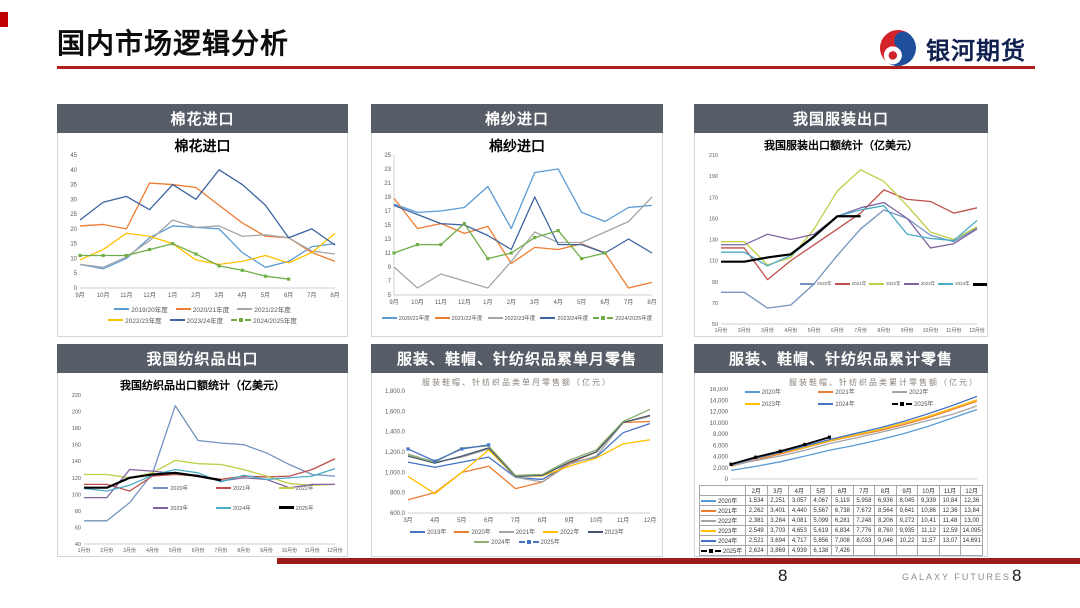 This screenshot has height=608, width=1080. Describe the element at coordinates (851, 397) in the screenshot. I see `cumulative-retail-legend: 2020年 2021年 2022年 2023年 2024年 2025年` at that location.